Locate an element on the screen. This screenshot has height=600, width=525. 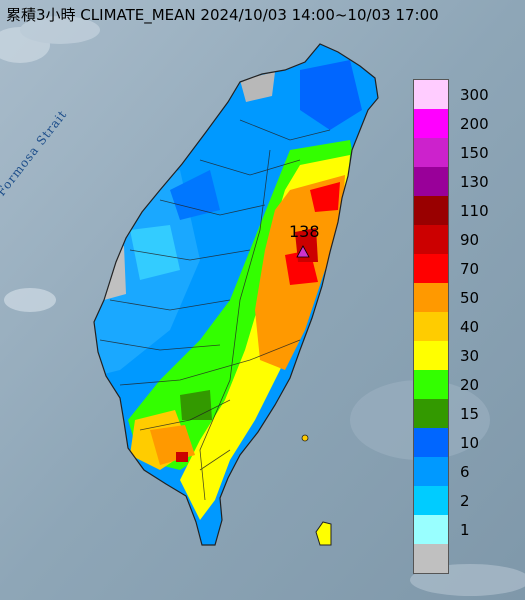
legend-label: 50 is located at coordinates (470, 298).